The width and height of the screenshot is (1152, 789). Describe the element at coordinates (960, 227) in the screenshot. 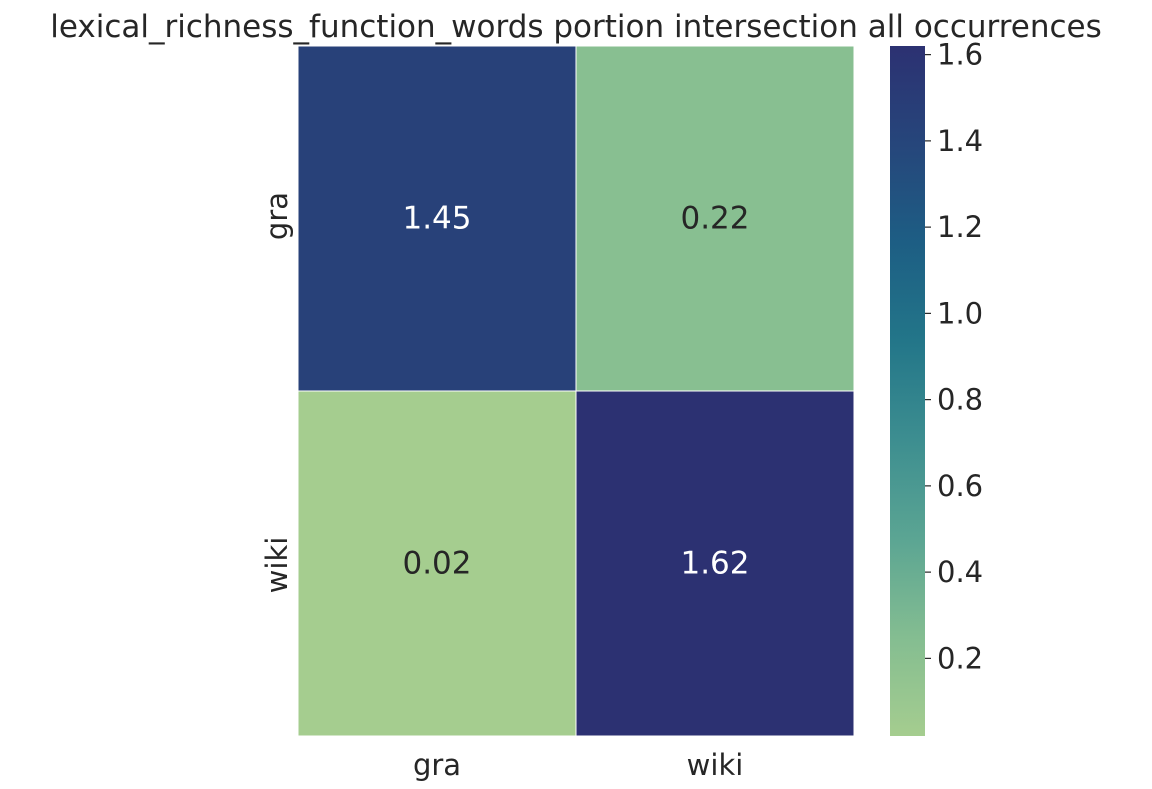

I see `colorbar-tick-label: 1.2` at that location.